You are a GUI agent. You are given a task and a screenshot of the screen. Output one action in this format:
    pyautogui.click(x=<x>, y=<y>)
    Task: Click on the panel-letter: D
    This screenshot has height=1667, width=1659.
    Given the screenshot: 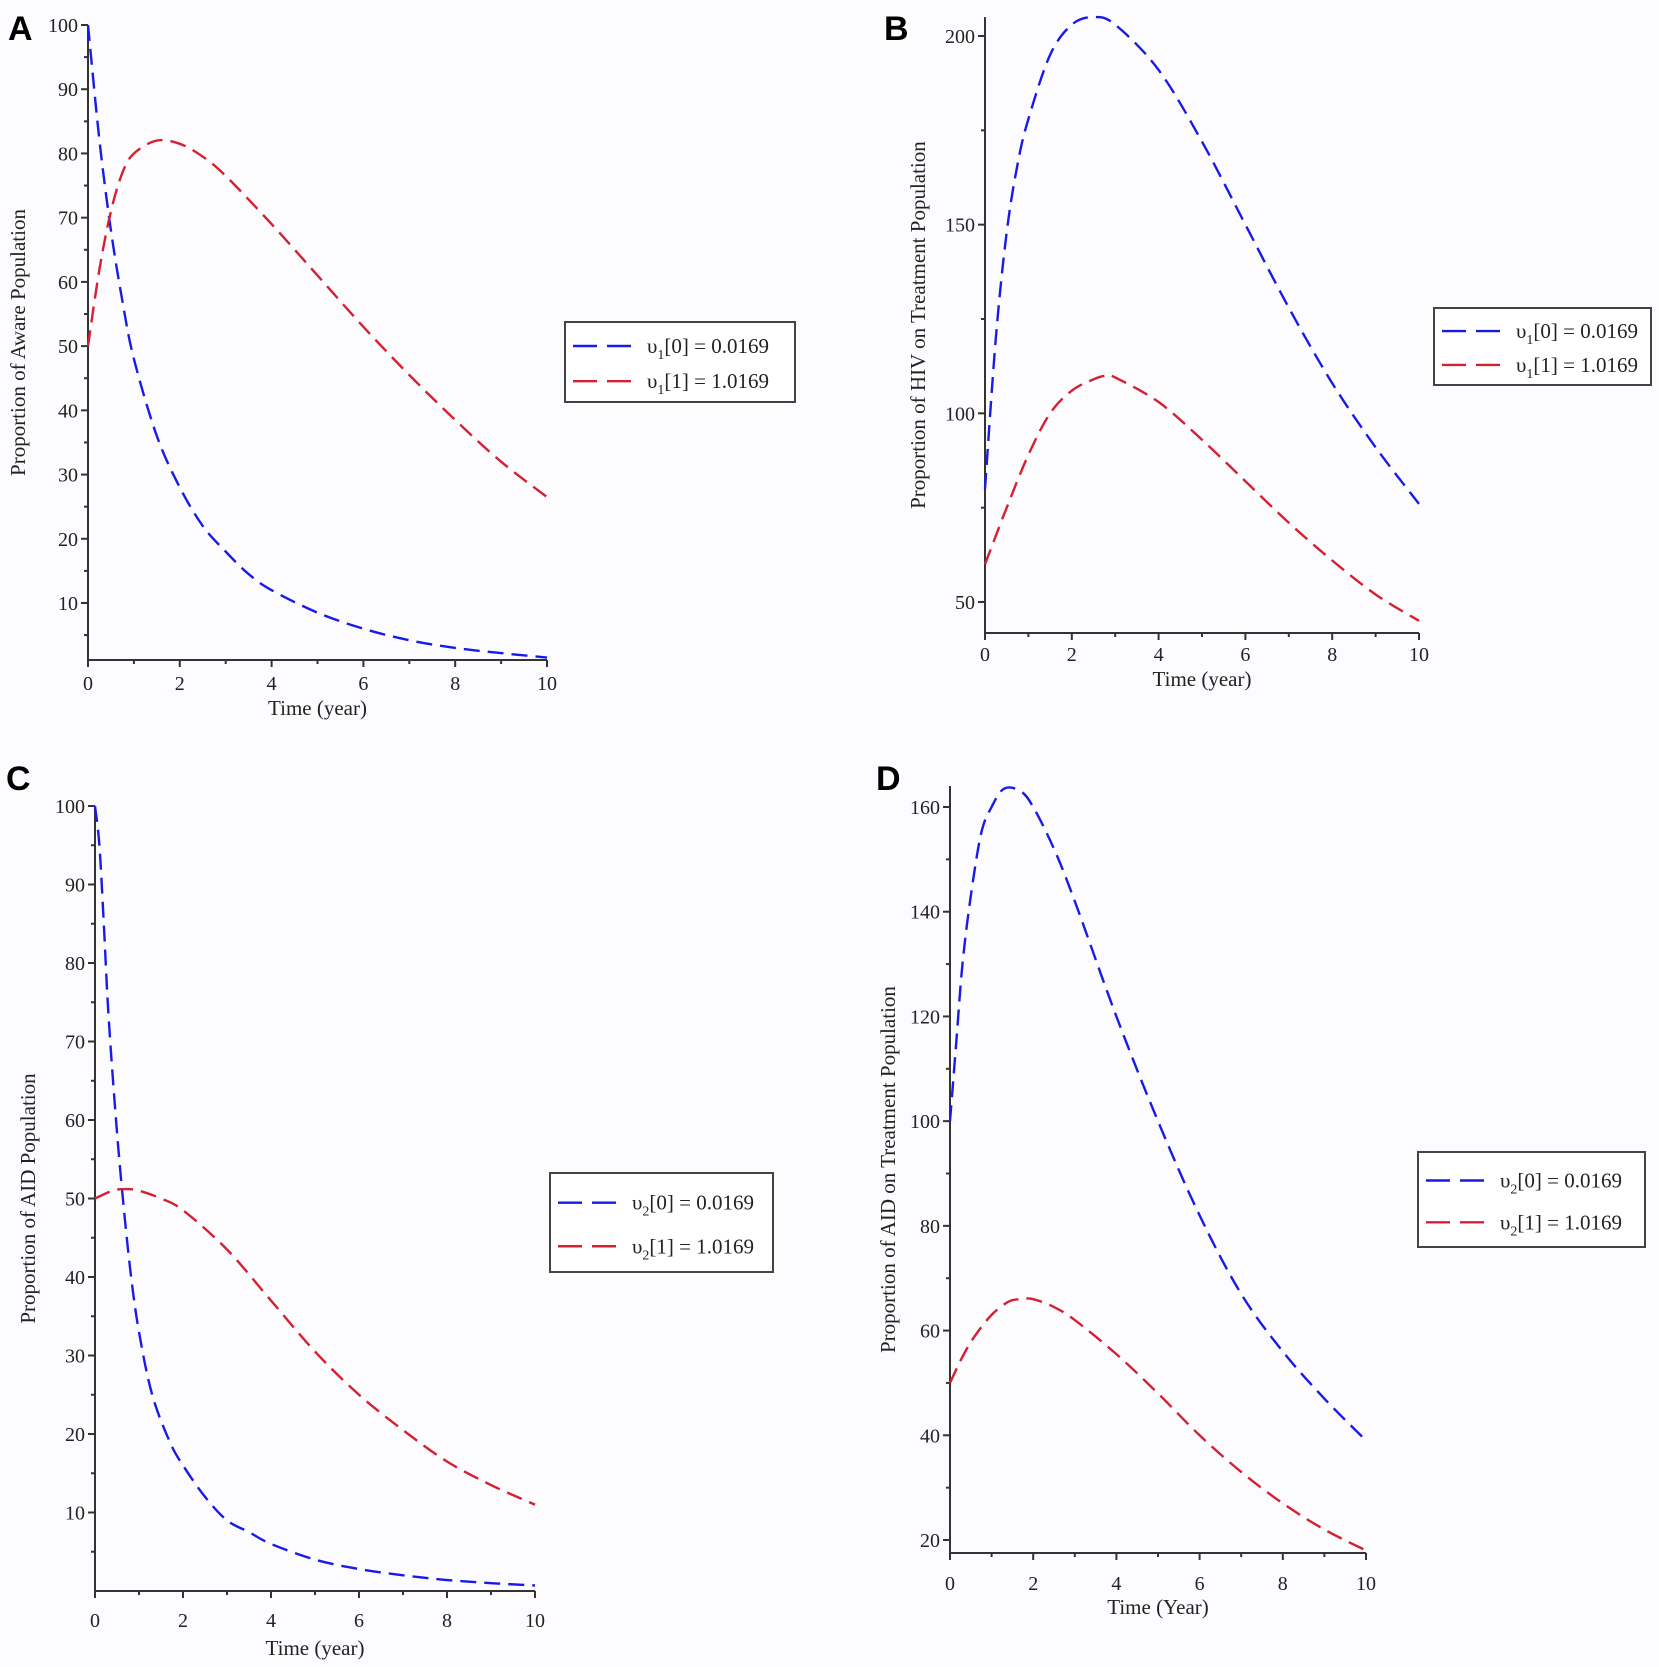 What is the action you would take?
    pyautogui.click(x=888, y=779)
    